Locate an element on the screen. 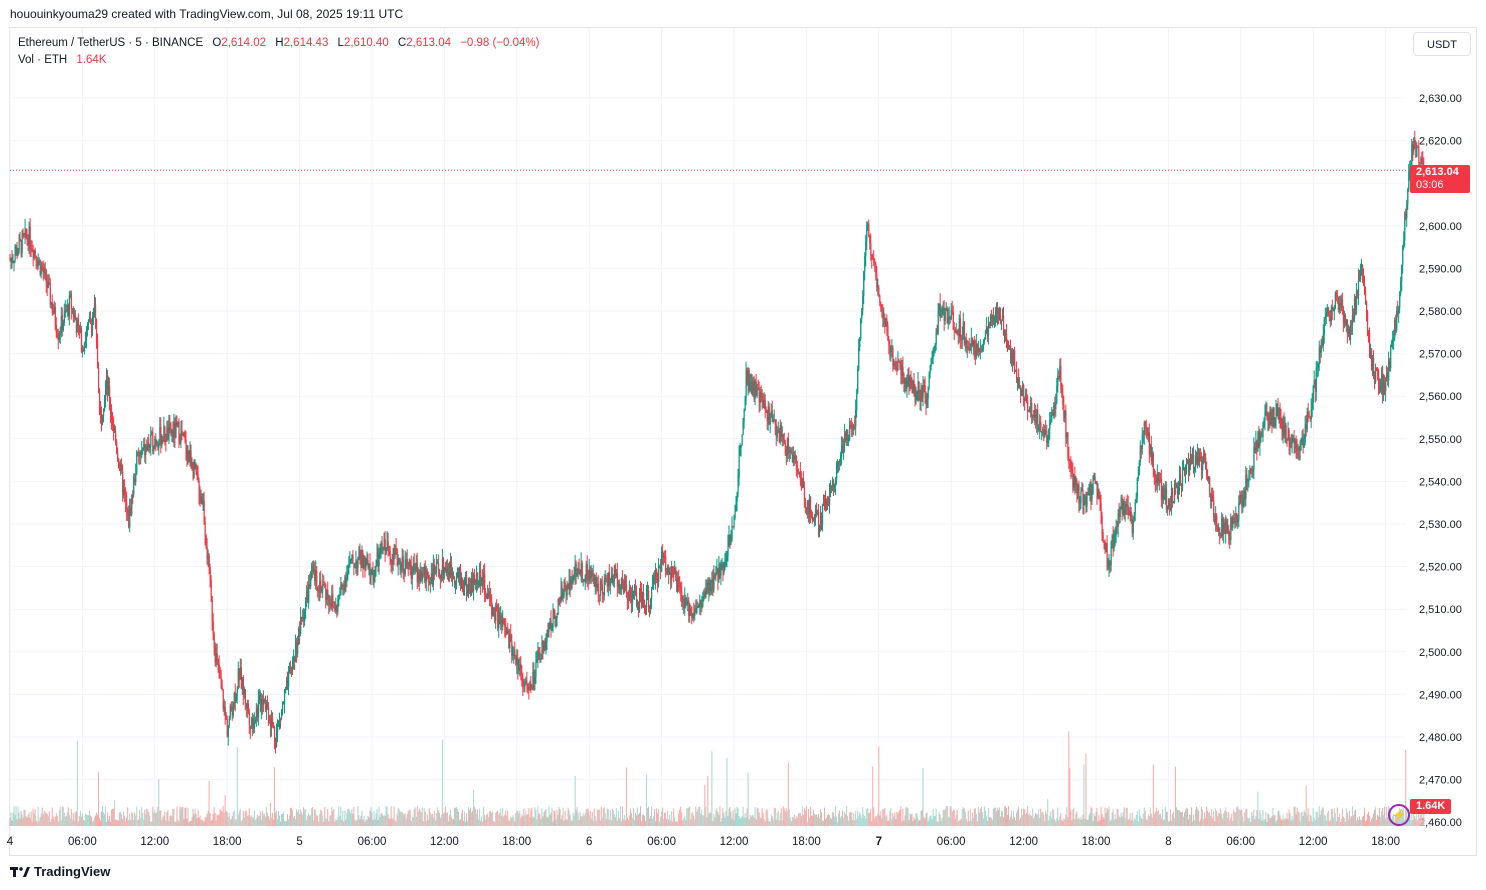 Image resolution: width=1486 pixels, height=890 pixels. symbol-label: Ethereum / TetherUS · 5 · BINANCE is located at coordinates (111, 43).